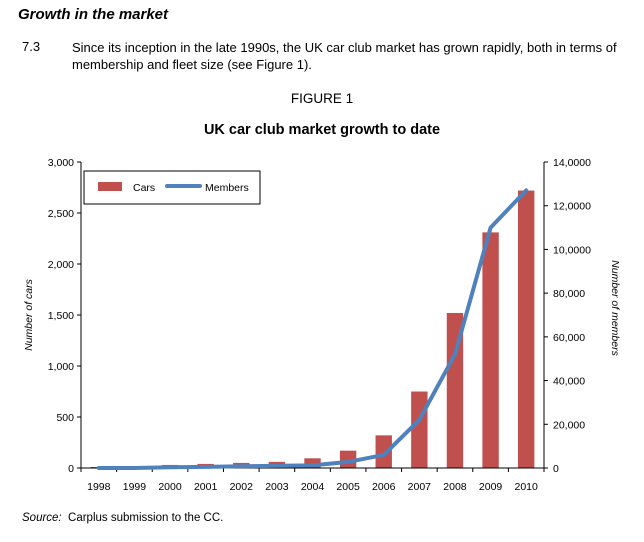  What do you see at coordinates (455, 487) in the screenshot?
I see `x-tick-label: 2008` at bounding box center [455, 487].